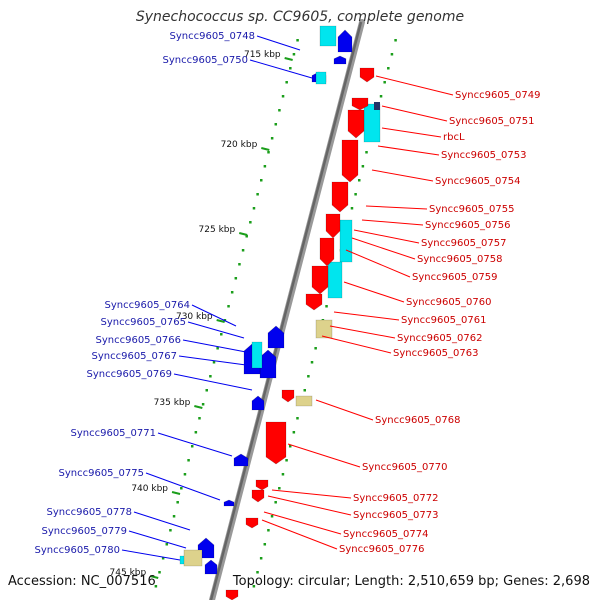 The width and height of the screenshot is (600, 600). What do you see at coordinates (460, 259) in the screenshot?
I see `forward-gene-label: Syncc9605_0758` at bounding box center [460, 259].